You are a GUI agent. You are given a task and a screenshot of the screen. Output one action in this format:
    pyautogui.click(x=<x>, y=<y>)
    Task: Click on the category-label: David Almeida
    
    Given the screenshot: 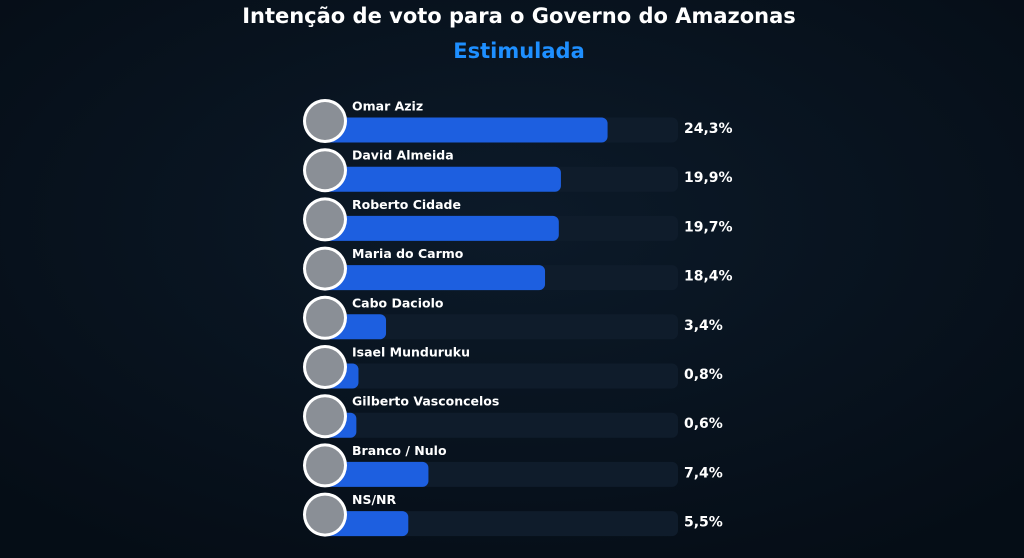 What is the action you would take?
    pyautogui.click(x=403, y=155)
    